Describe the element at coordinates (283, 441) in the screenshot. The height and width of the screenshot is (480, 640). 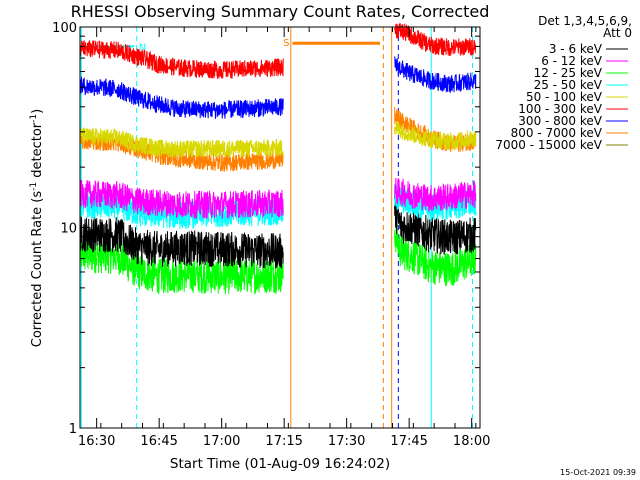
I see `x-tick-label-1715: 17:15` at that location.